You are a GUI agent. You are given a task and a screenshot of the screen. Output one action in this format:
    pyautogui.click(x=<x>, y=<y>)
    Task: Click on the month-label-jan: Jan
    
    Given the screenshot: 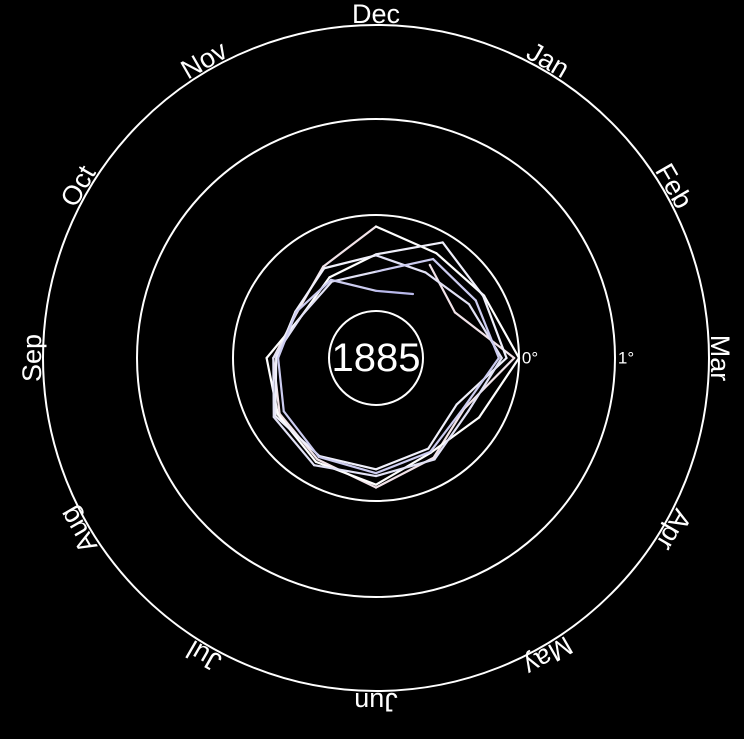 What is the action you would take?
    pyautogui.click(x=548, y=60)
    